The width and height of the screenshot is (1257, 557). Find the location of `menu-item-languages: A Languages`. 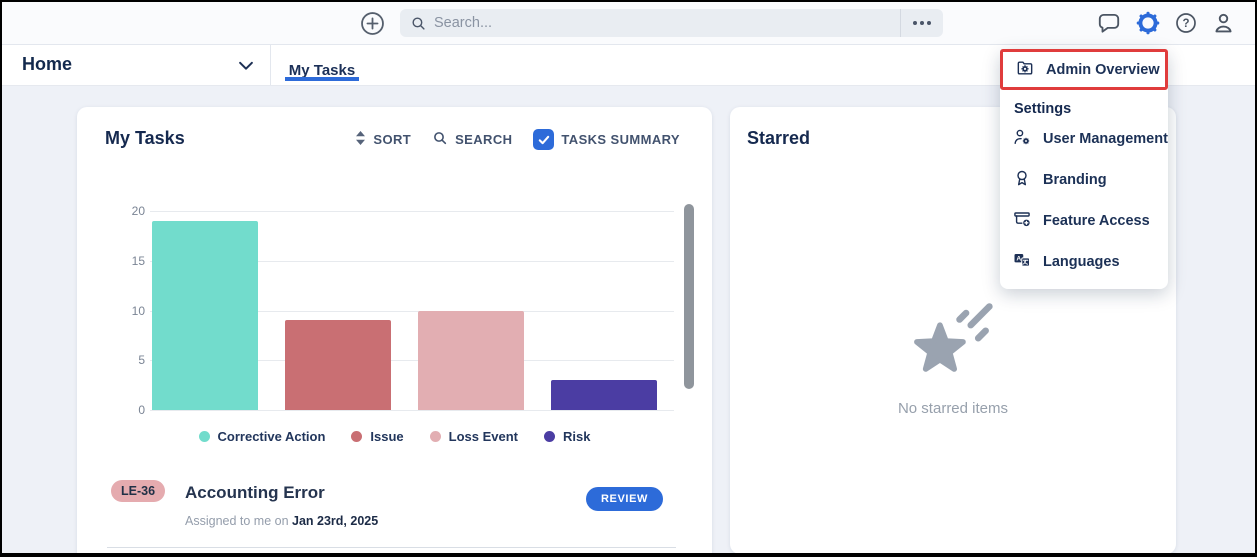

menu-item-languages: A Languages is located at coordinates (1084, 261).